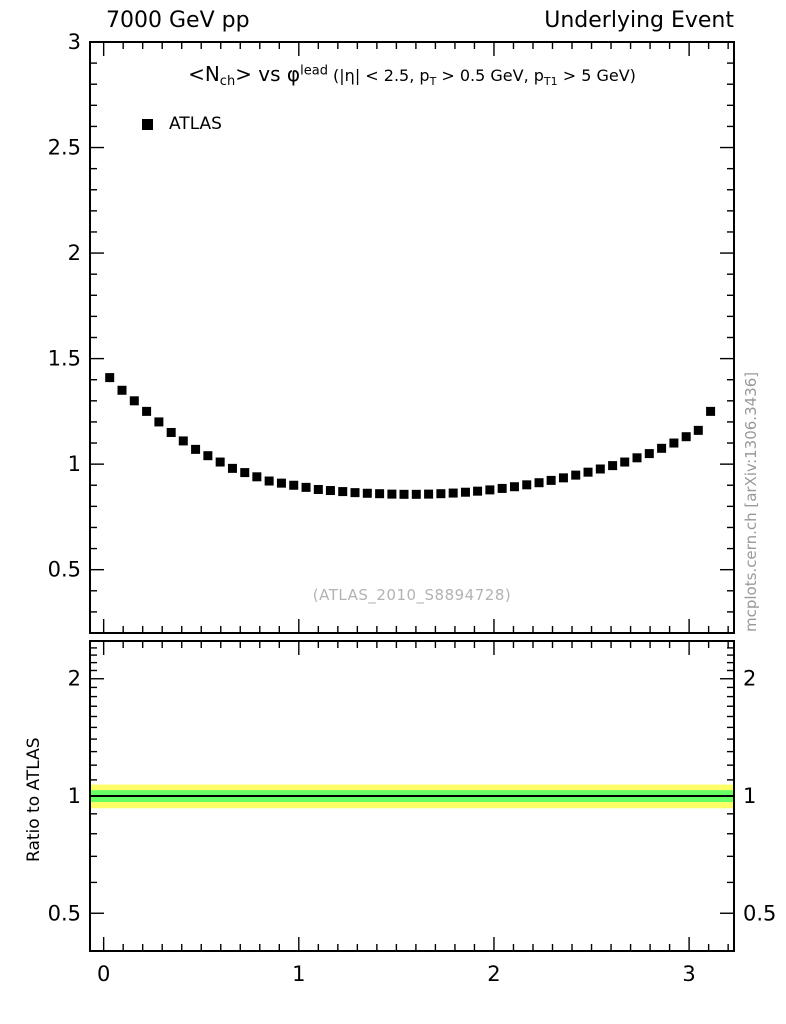  What do you see at coordinates (751, 501) in the screenshot?
I see `mcplots-arxiv-caption: mcplots.cern.ch [arXiv:1306.3436]` at bounding box center [751, 501].